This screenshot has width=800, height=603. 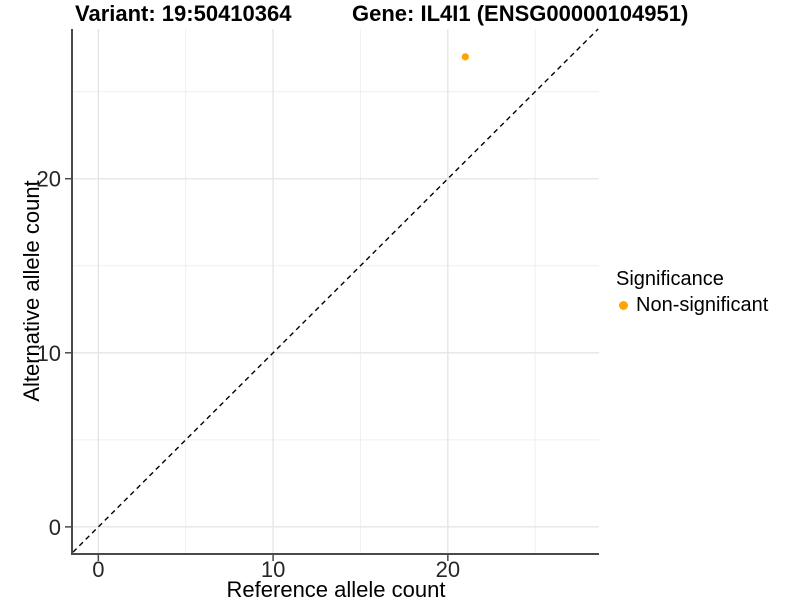 I want to click on x-tick-label: 10, so click(x=273, y=569).